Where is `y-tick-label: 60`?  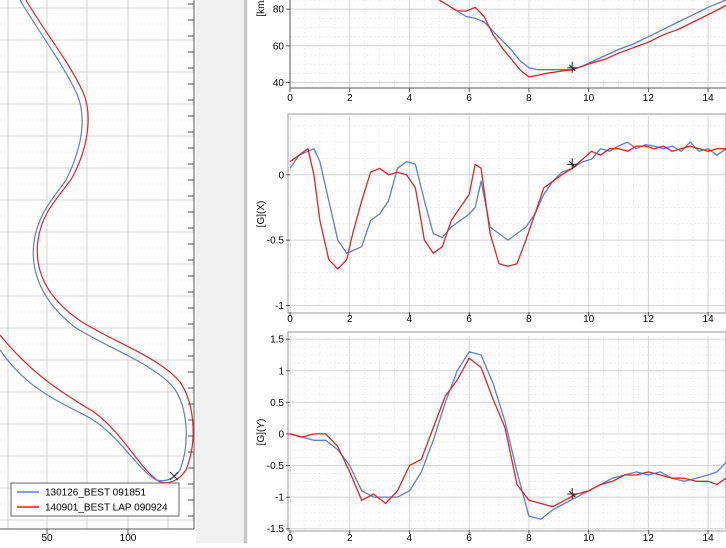 y-tick-label: 60 is located at coordinates (279, 46).